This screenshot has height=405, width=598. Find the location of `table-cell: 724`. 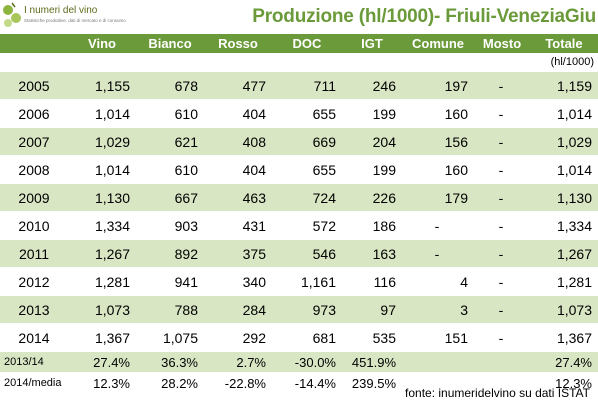

table-cell: 724 is located at coordinates (307, 197).